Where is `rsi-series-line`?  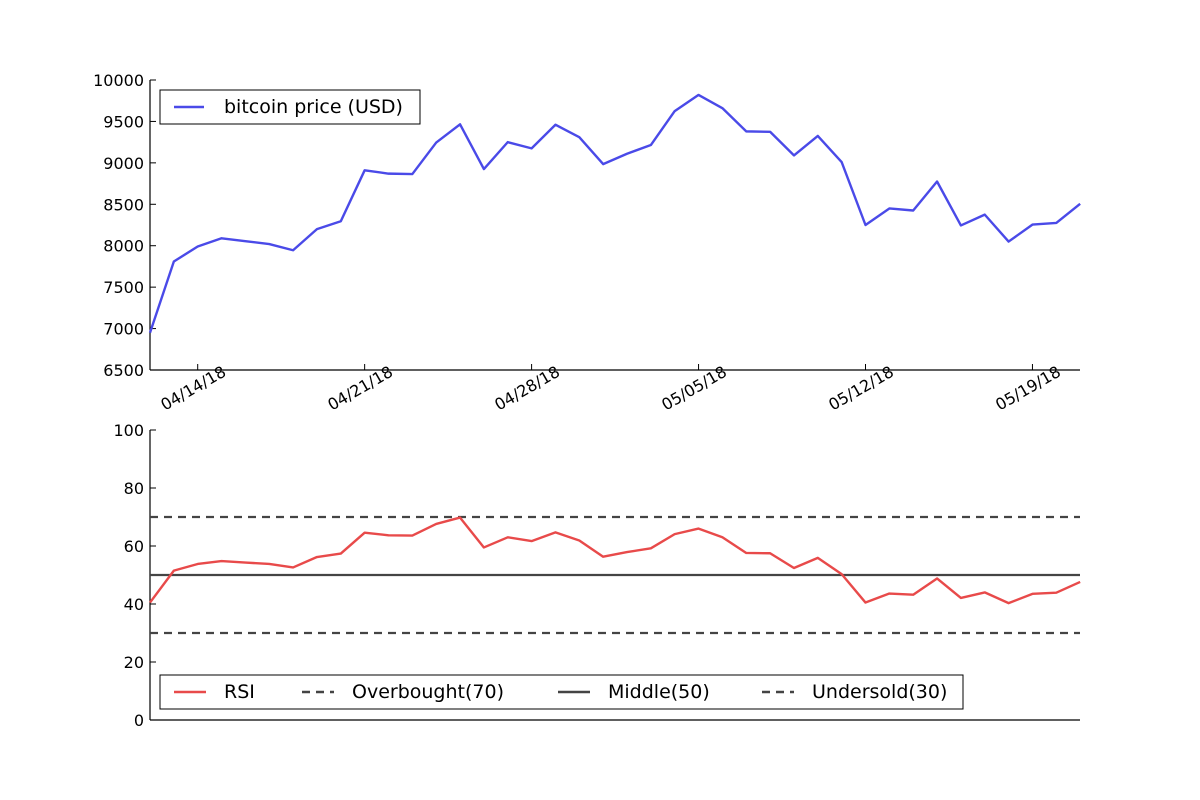 rsi-series-line is located at coordinates (615, 560).